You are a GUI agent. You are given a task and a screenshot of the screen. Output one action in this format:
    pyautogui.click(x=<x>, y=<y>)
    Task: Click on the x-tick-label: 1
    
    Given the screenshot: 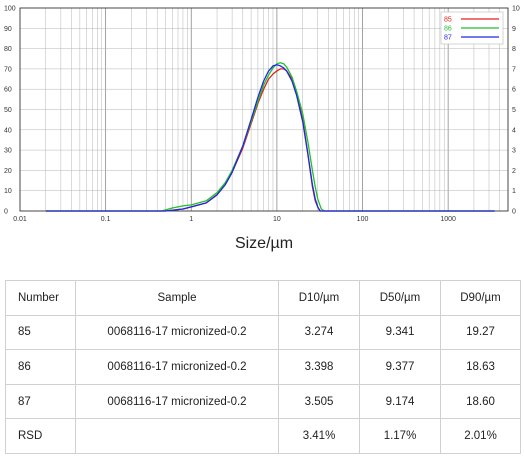 What is the action you would take?
    pyautogui.click(x=191, y=219)
    